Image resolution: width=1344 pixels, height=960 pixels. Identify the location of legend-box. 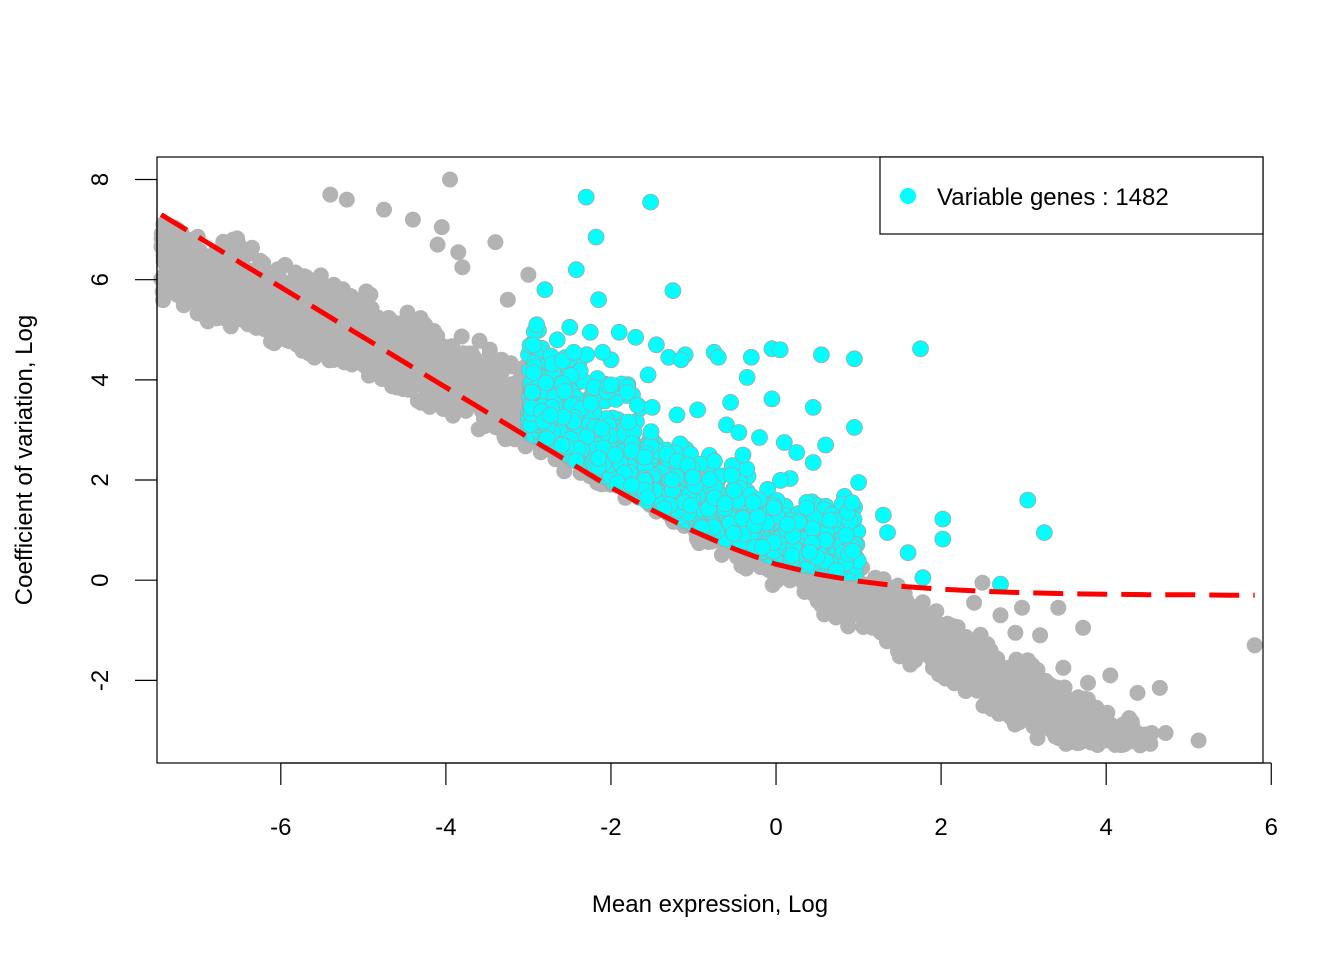
(1071, 195).